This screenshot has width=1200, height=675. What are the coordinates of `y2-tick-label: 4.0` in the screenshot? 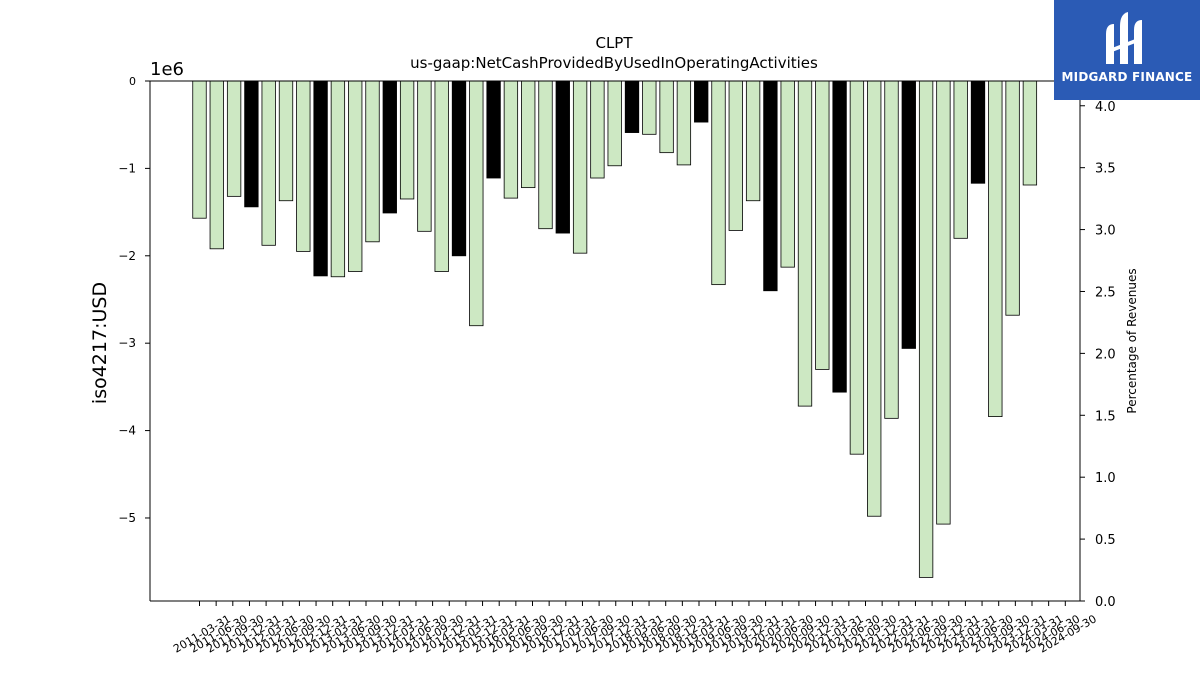 It's located at (1105, 107).